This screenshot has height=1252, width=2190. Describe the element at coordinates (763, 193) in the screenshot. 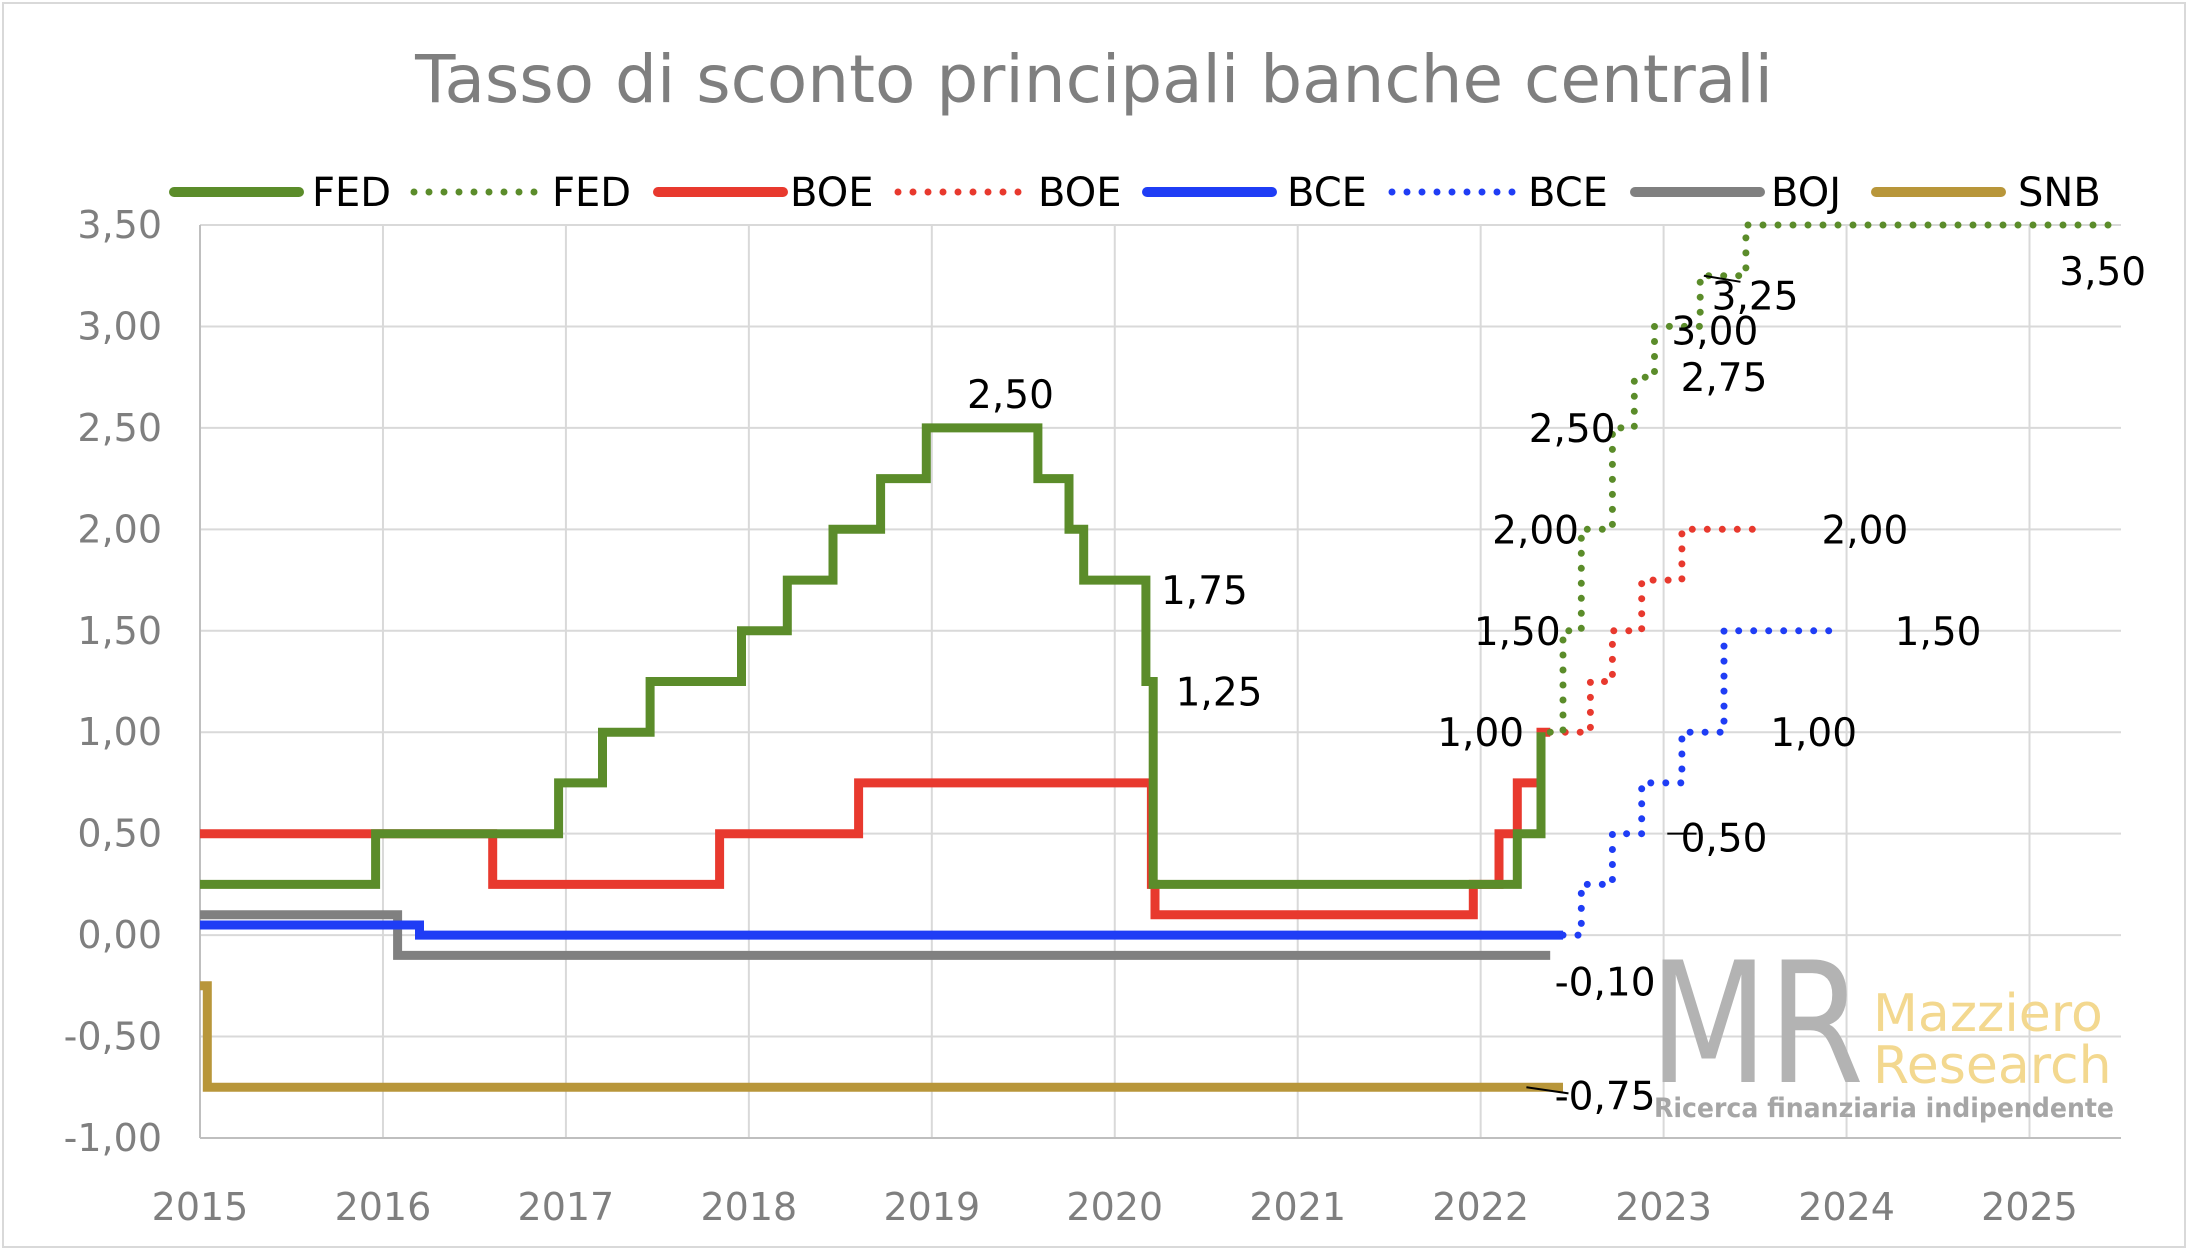

I see `legend-item-boe-solid: BOE` at that location.